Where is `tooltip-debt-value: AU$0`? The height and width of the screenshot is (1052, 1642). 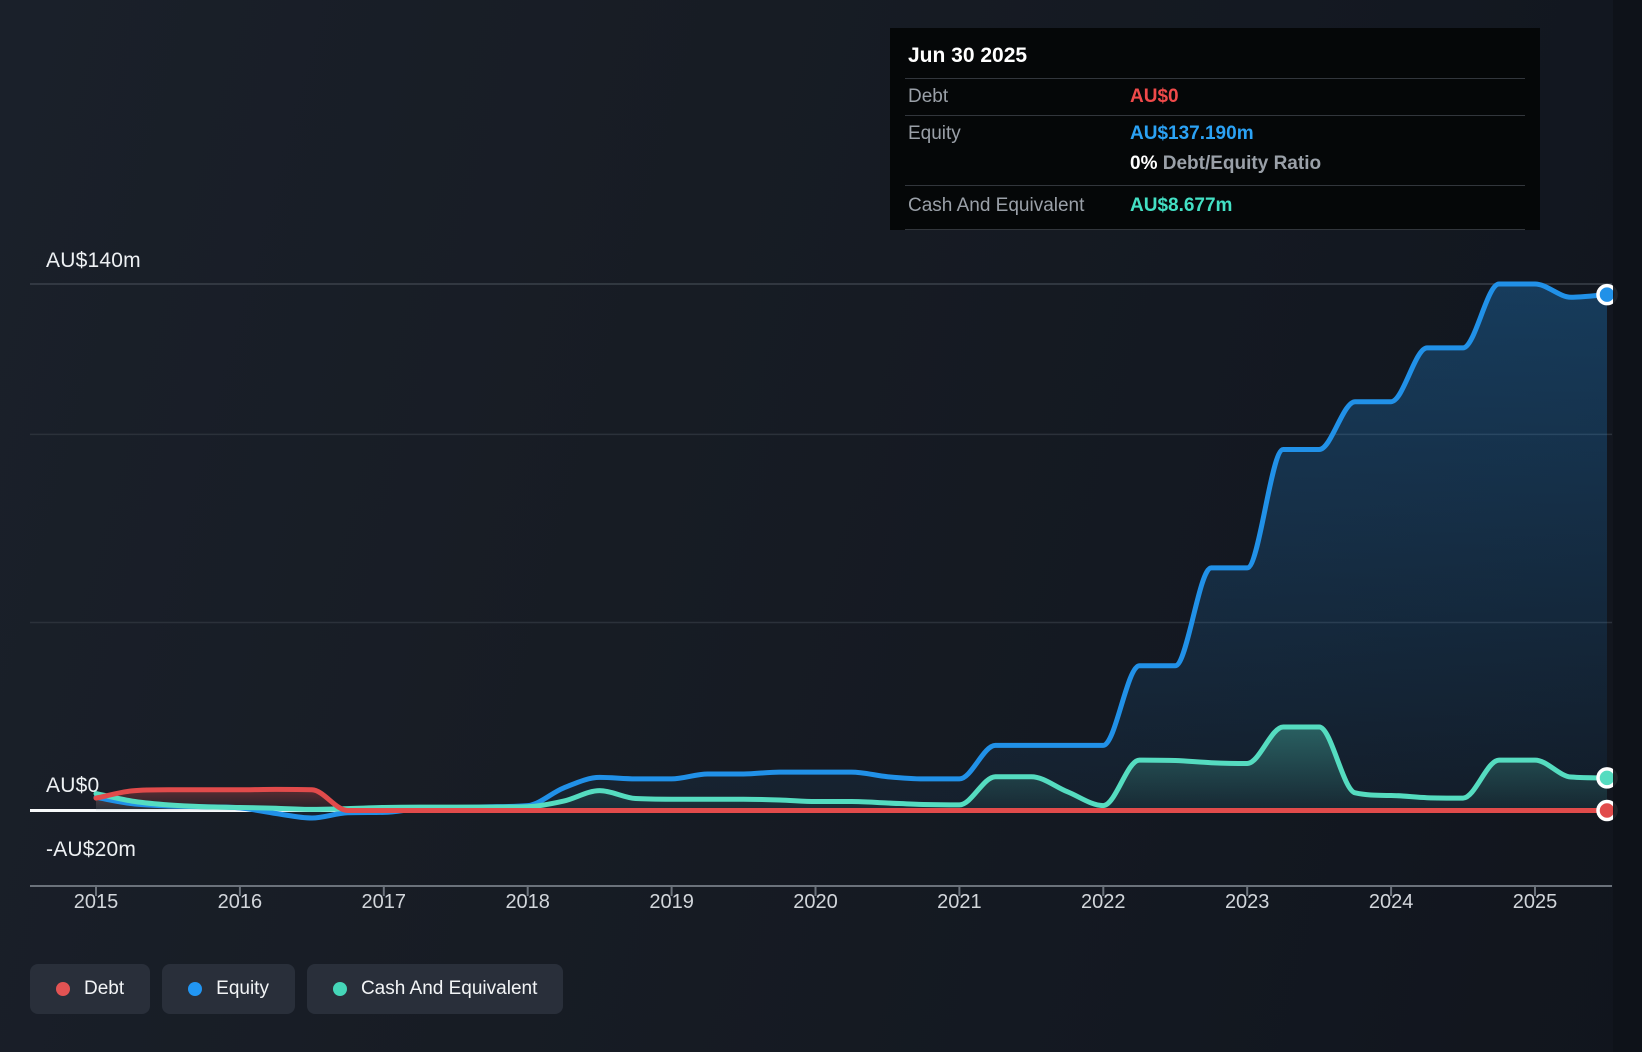 tooltip-debt-value: AU$0 is located at coordinates (1154, 96).